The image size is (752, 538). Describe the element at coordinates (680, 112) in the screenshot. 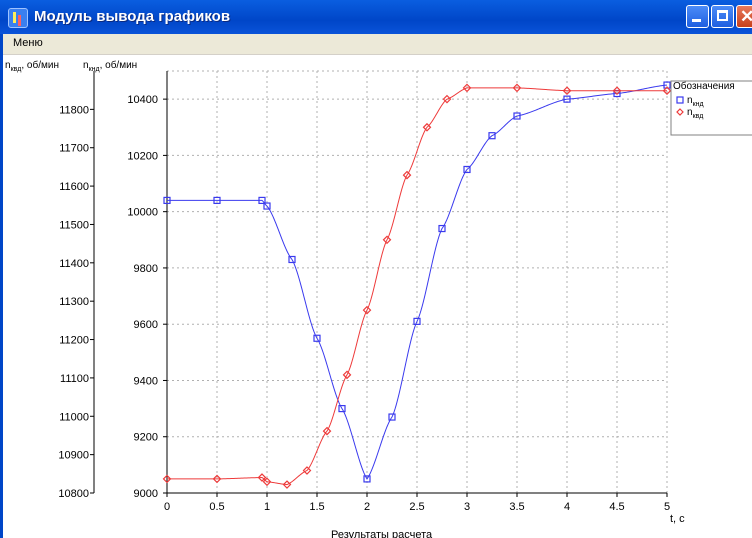

I see `legend-marker-diamond-icon` at that location.